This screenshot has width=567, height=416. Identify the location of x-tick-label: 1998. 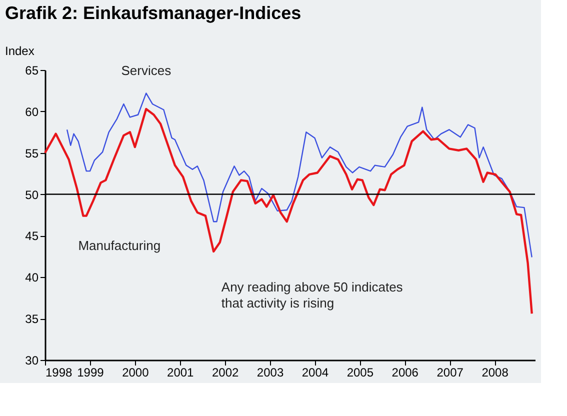
(59, 373).